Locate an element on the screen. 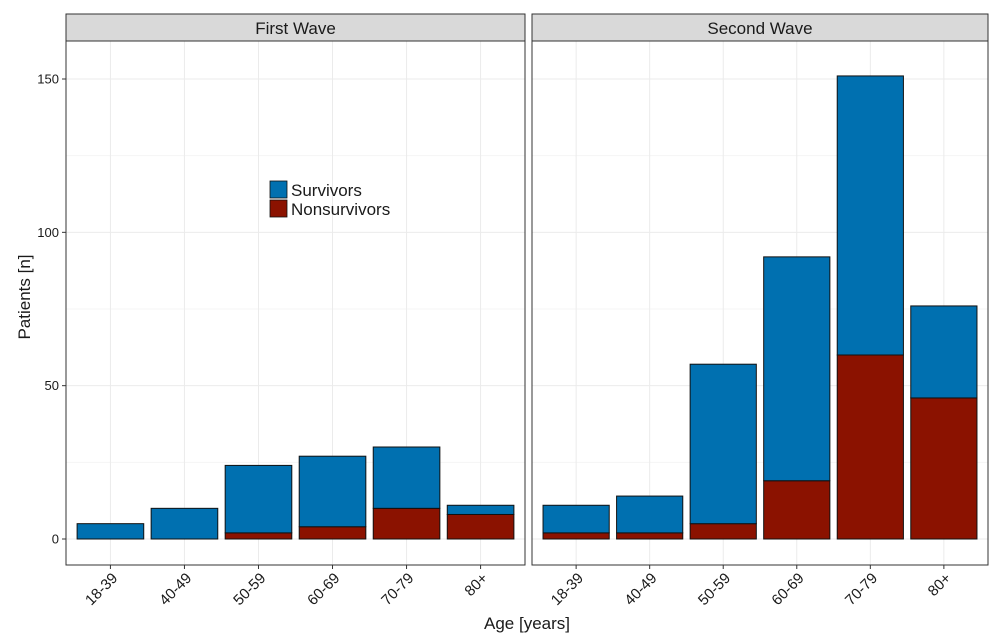 The image size is (989, 635). y-tick-label: 0 is located at coordinates (55, 539).